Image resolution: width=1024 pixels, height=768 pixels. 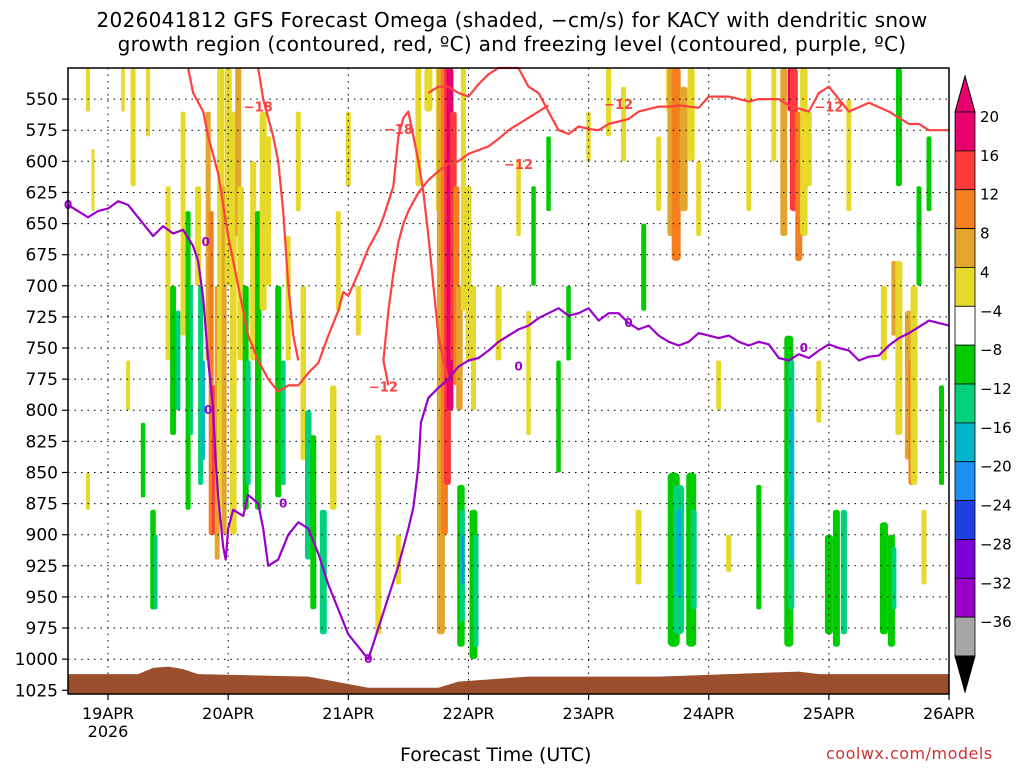 I want to click on colorbar-label: 12, so click(x=989, y=195).